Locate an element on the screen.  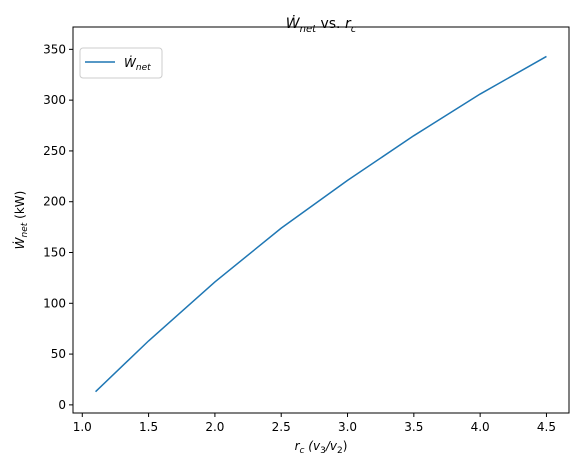
x-label-part: 3 is located at coordinates (323, 451).